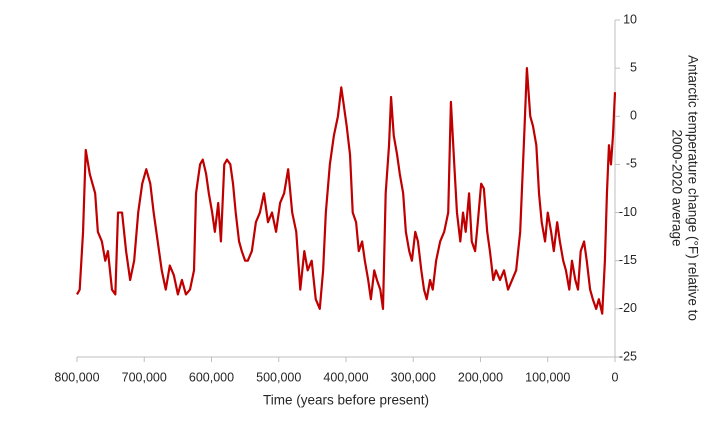 The image size is (720, 421). What do you see at coordinates (633, 116) in the screenshot?
I see `y-tick-label: 0` at bounding box center [633, 116].